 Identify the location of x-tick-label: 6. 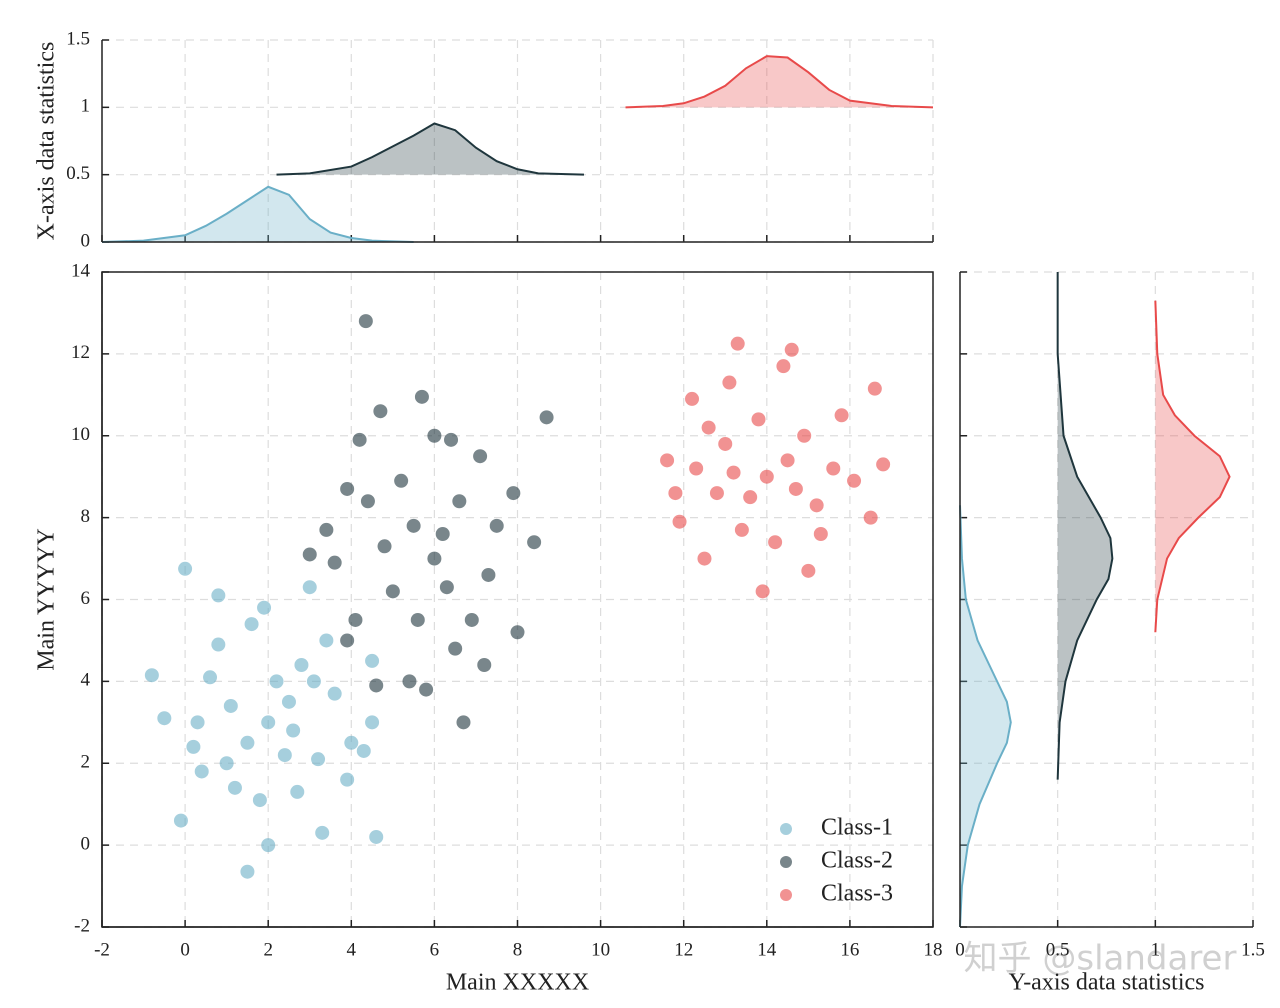
(435, 949).